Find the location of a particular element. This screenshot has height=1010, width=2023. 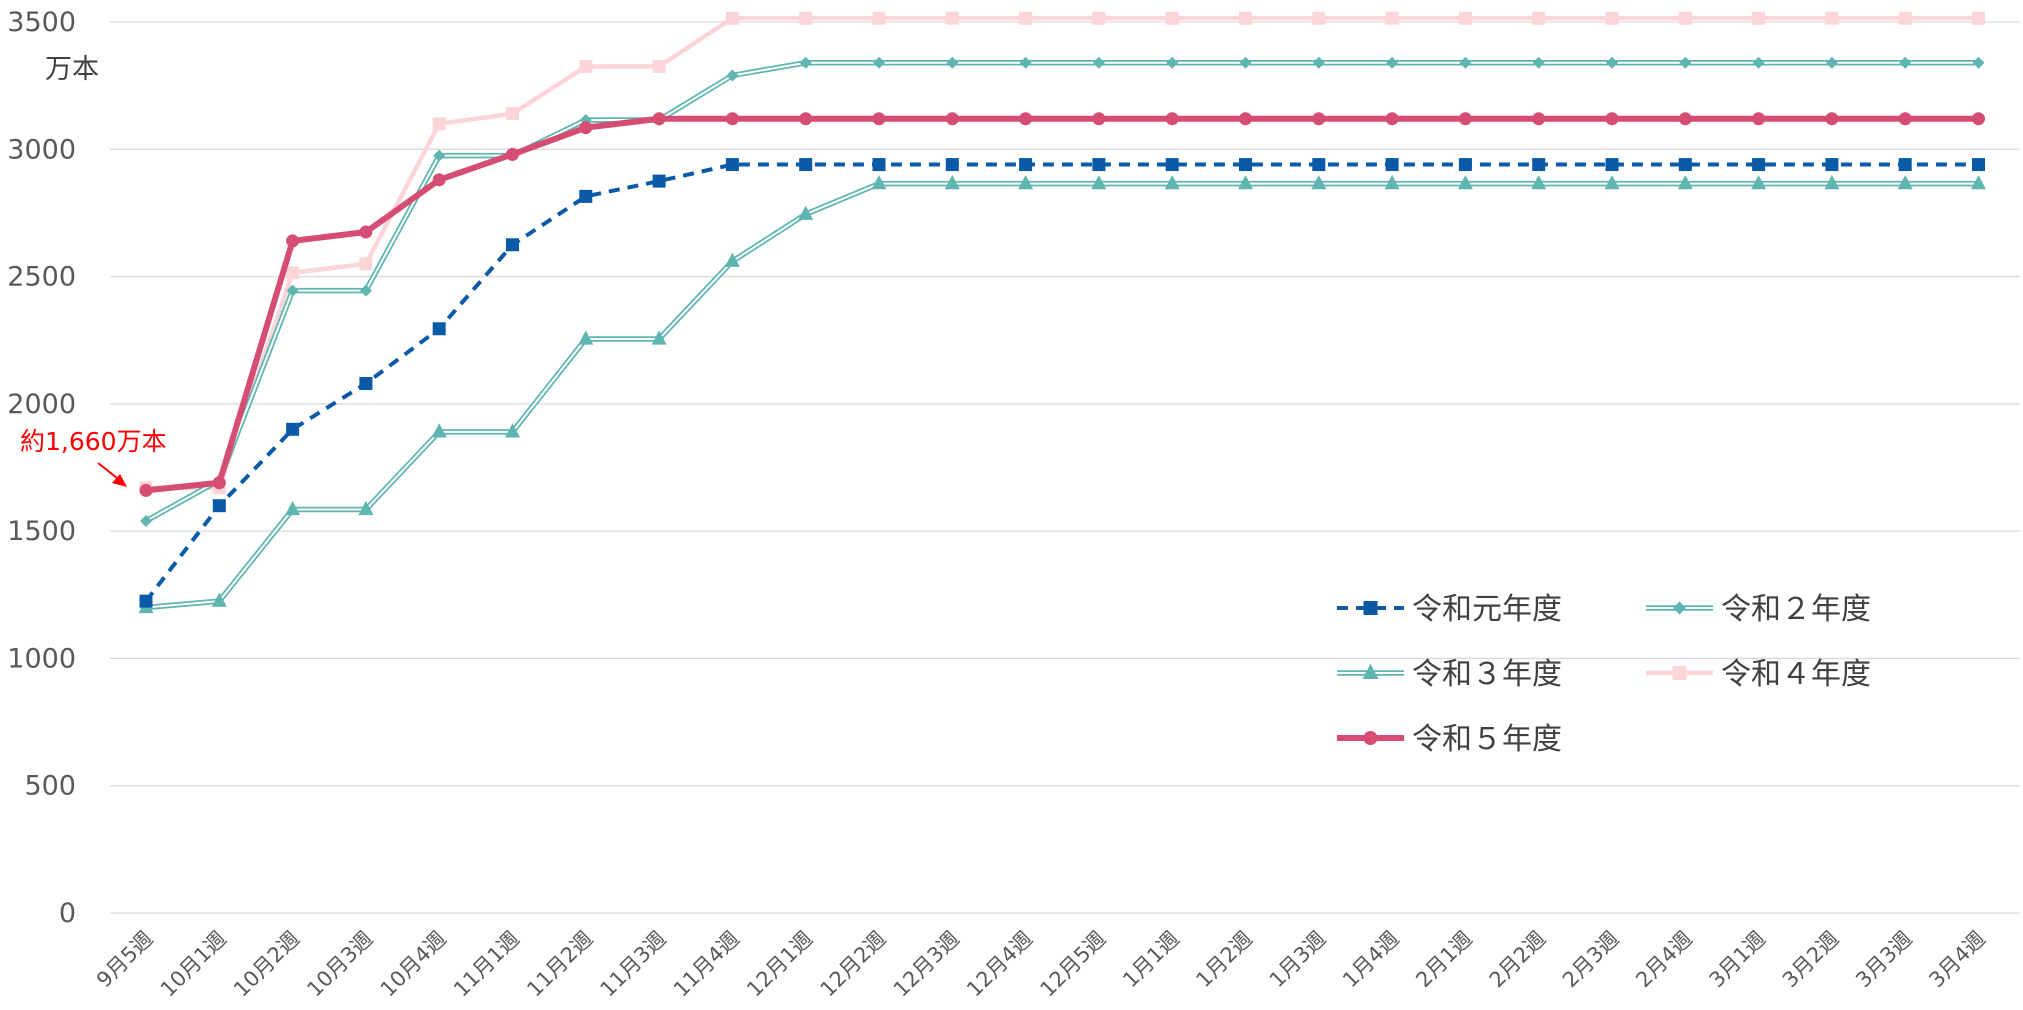

legend-item: 令和３年度 is located at coordinates (1449, 674).